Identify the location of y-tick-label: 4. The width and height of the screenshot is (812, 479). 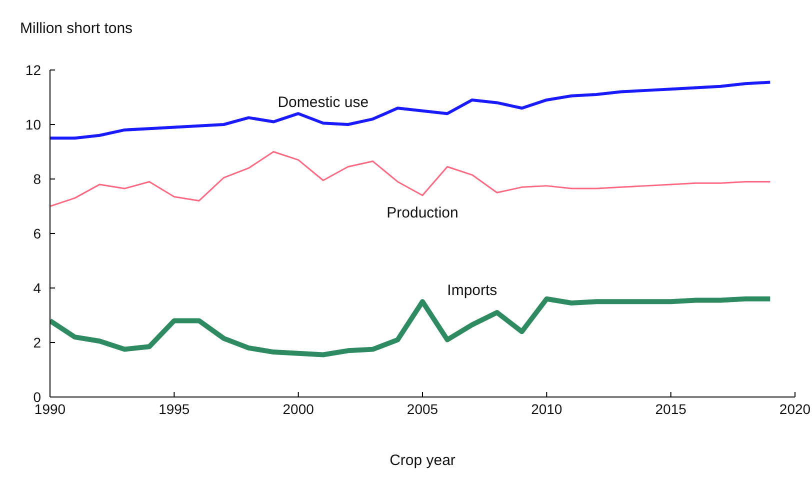
(37, 288).